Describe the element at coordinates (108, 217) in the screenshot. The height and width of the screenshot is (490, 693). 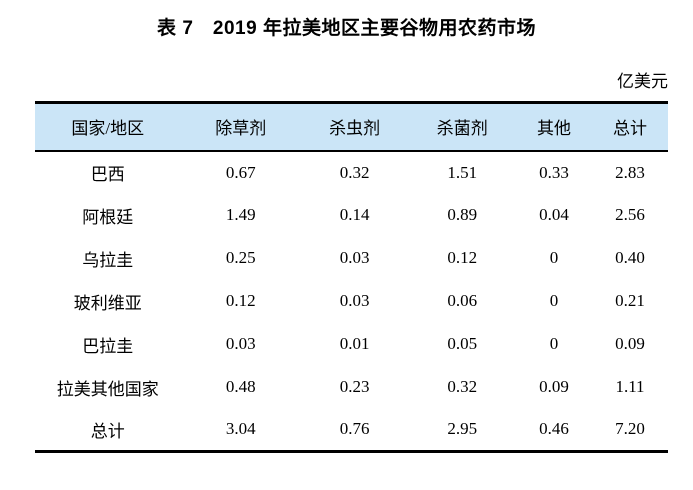
I see `region-cell: 阿根廷` at that location.